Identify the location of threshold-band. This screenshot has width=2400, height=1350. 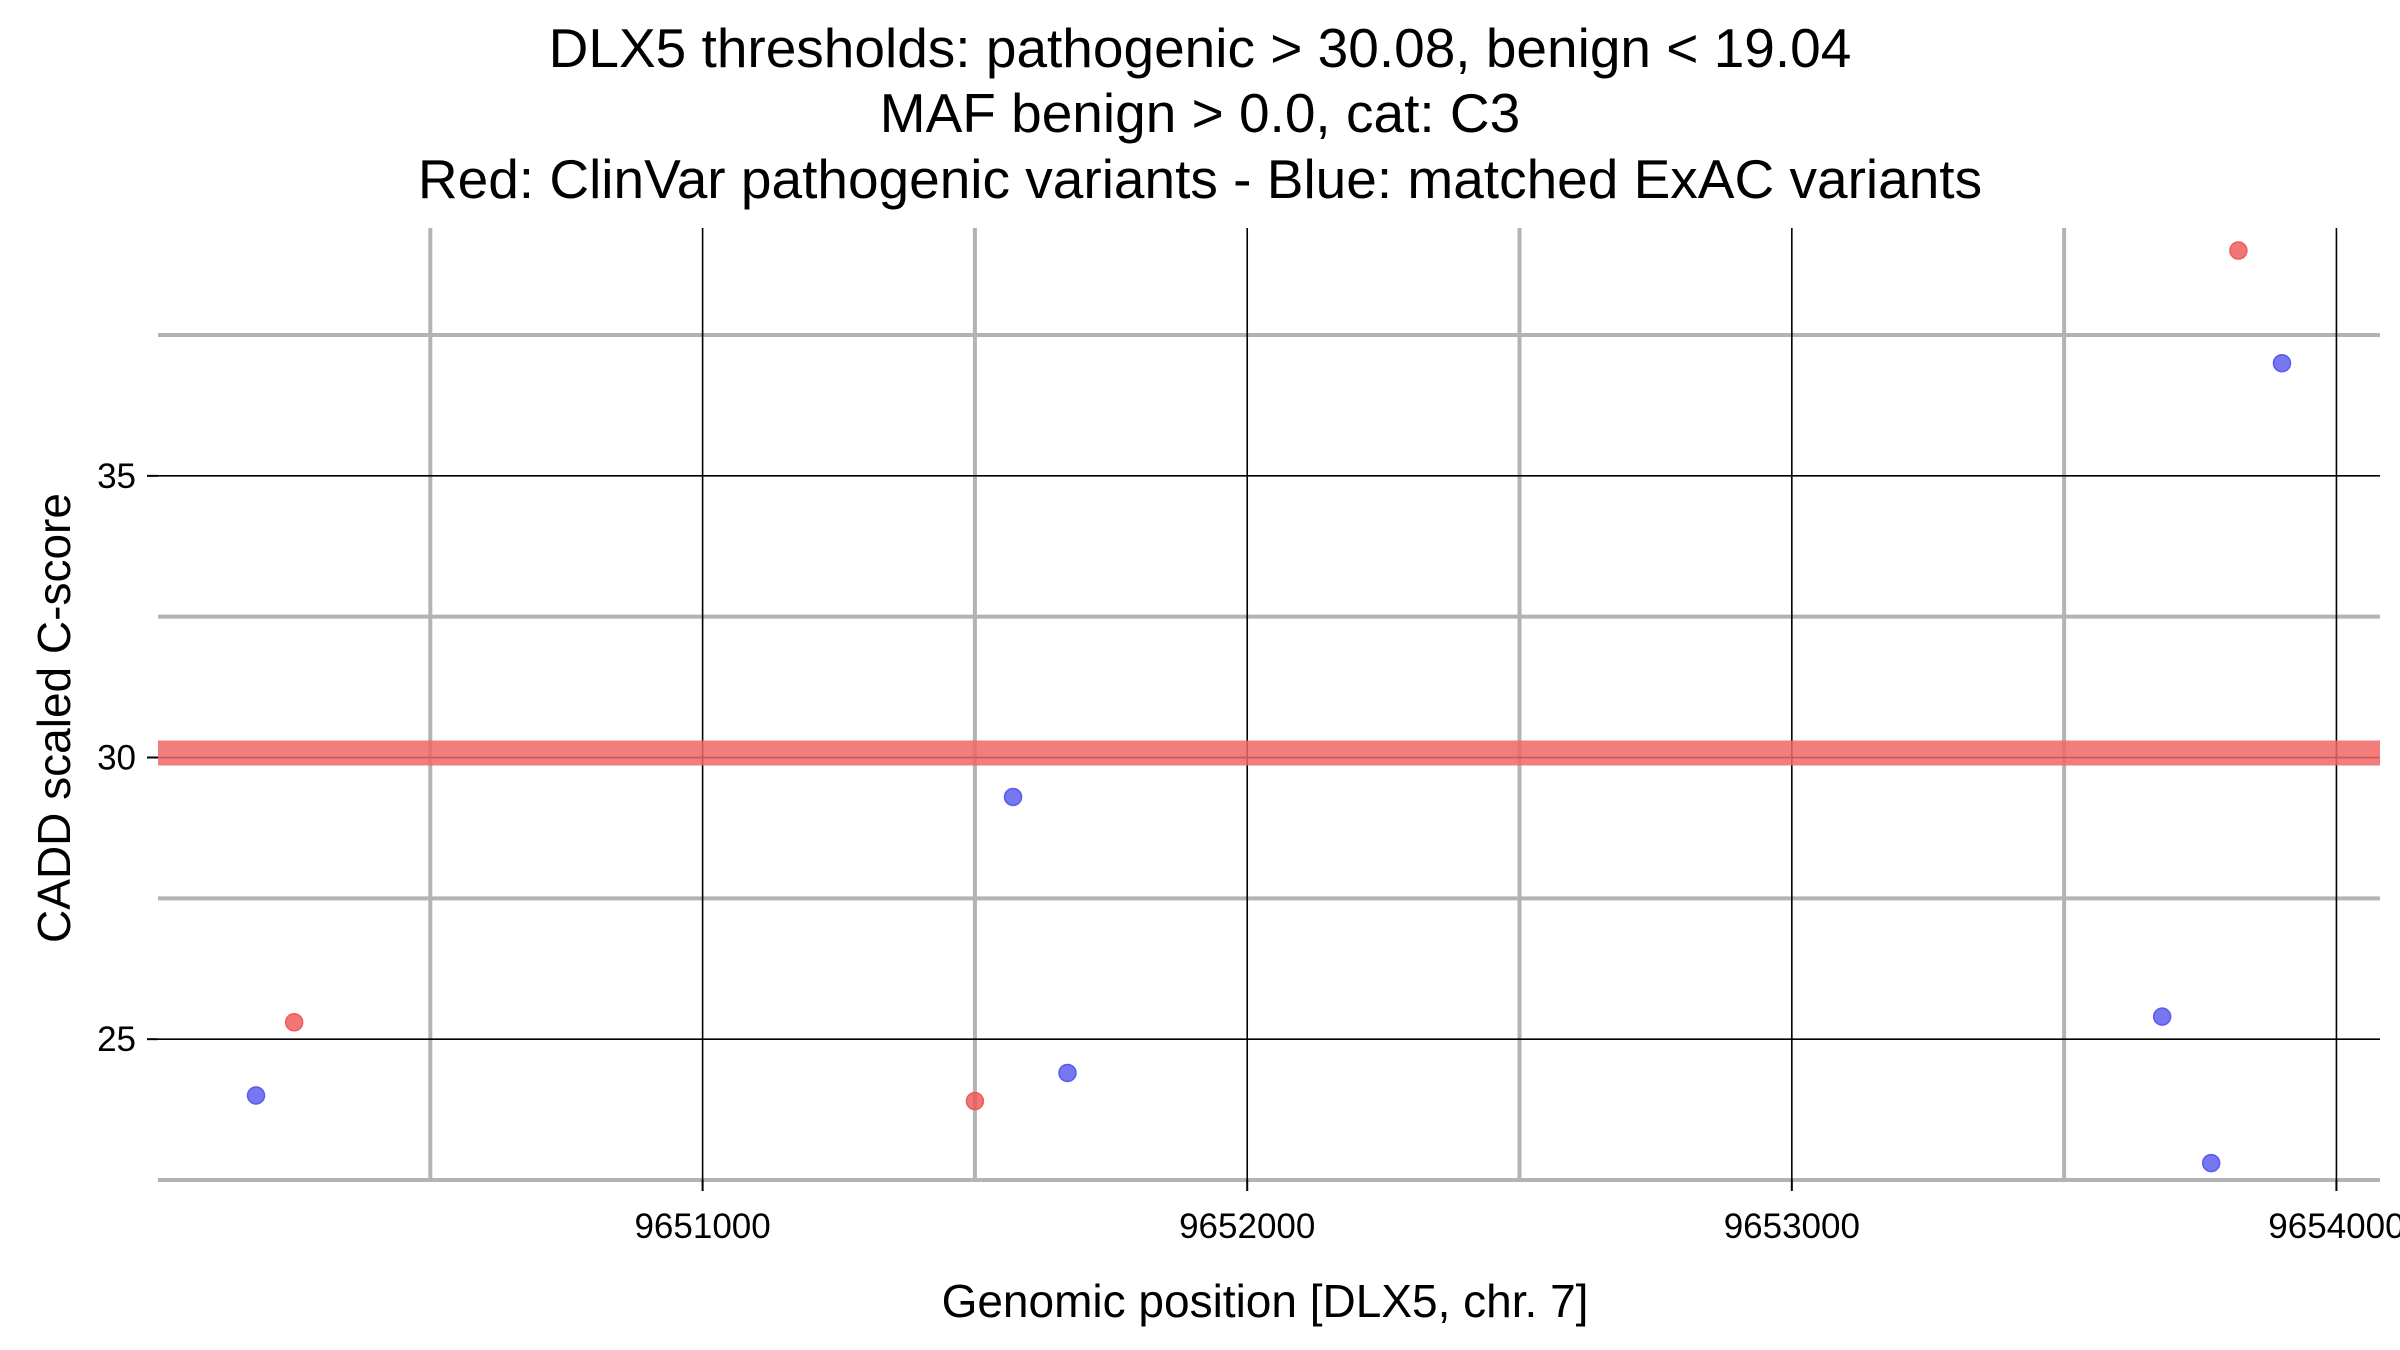
(1269, 753).